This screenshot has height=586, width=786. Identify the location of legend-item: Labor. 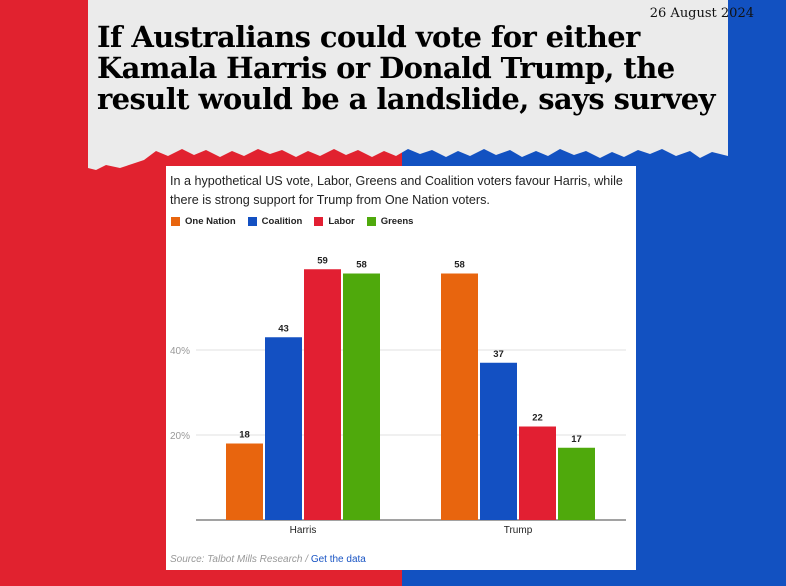
(334, 221).